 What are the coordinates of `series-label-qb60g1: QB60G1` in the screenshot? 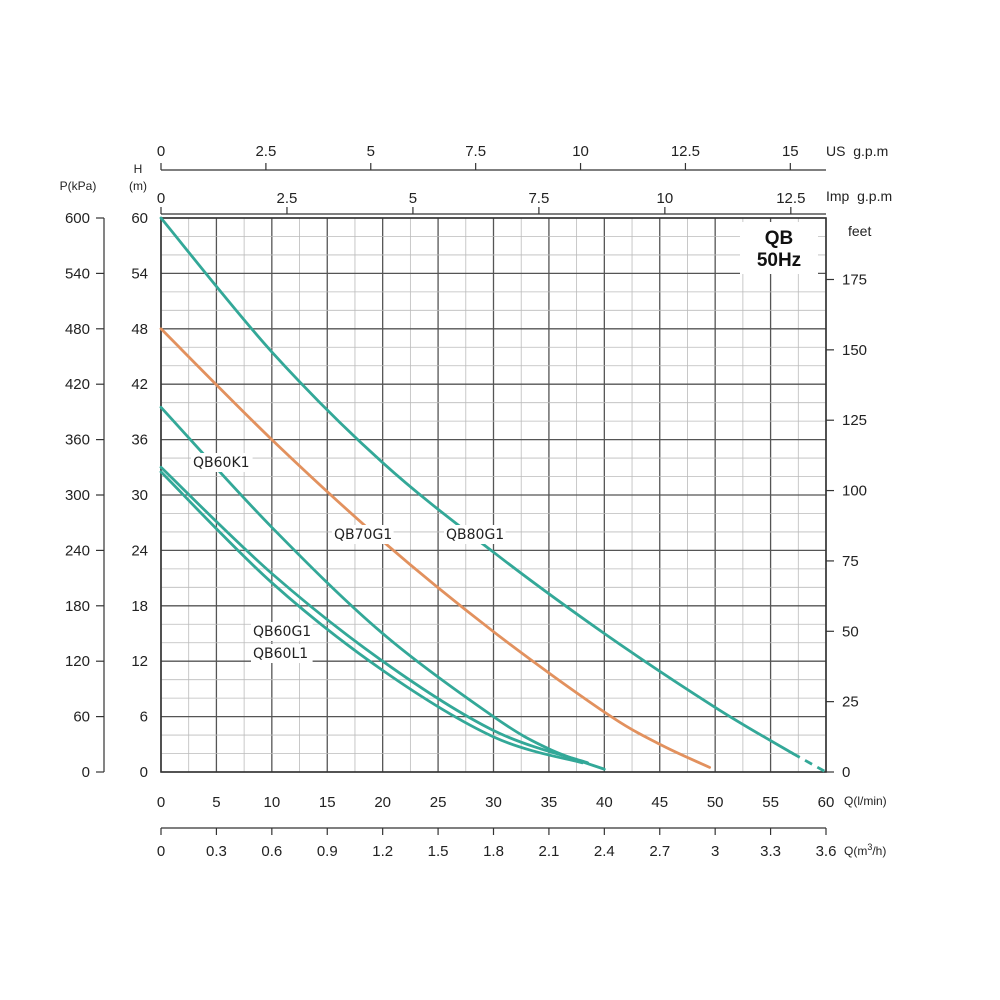 It's located at (282, 632).